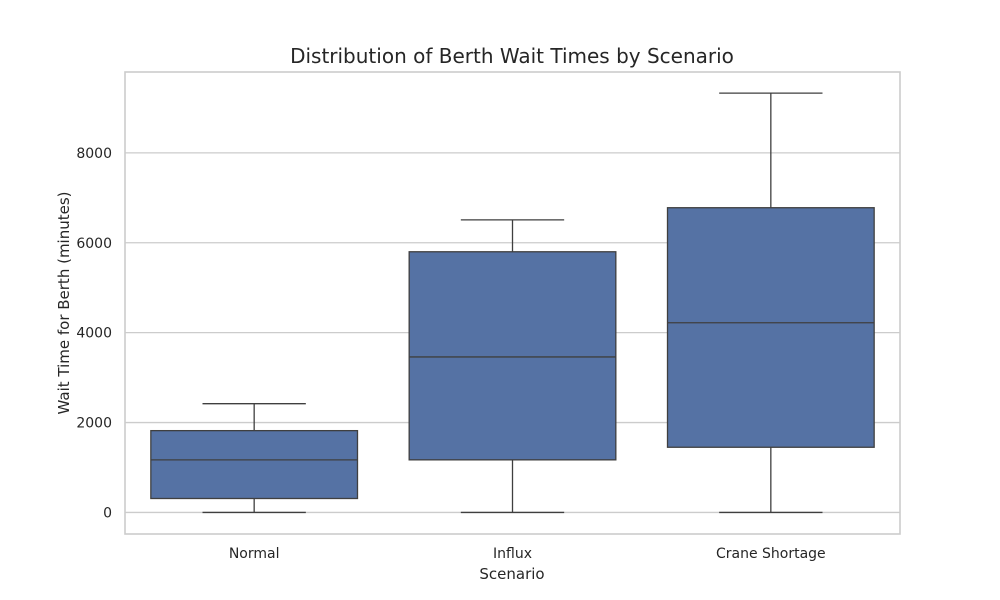 The image size is (1000, 600). Describe the element at coordinates (511, 574) in the screenshot. I see `x-axis-label: Scenario` at that location.